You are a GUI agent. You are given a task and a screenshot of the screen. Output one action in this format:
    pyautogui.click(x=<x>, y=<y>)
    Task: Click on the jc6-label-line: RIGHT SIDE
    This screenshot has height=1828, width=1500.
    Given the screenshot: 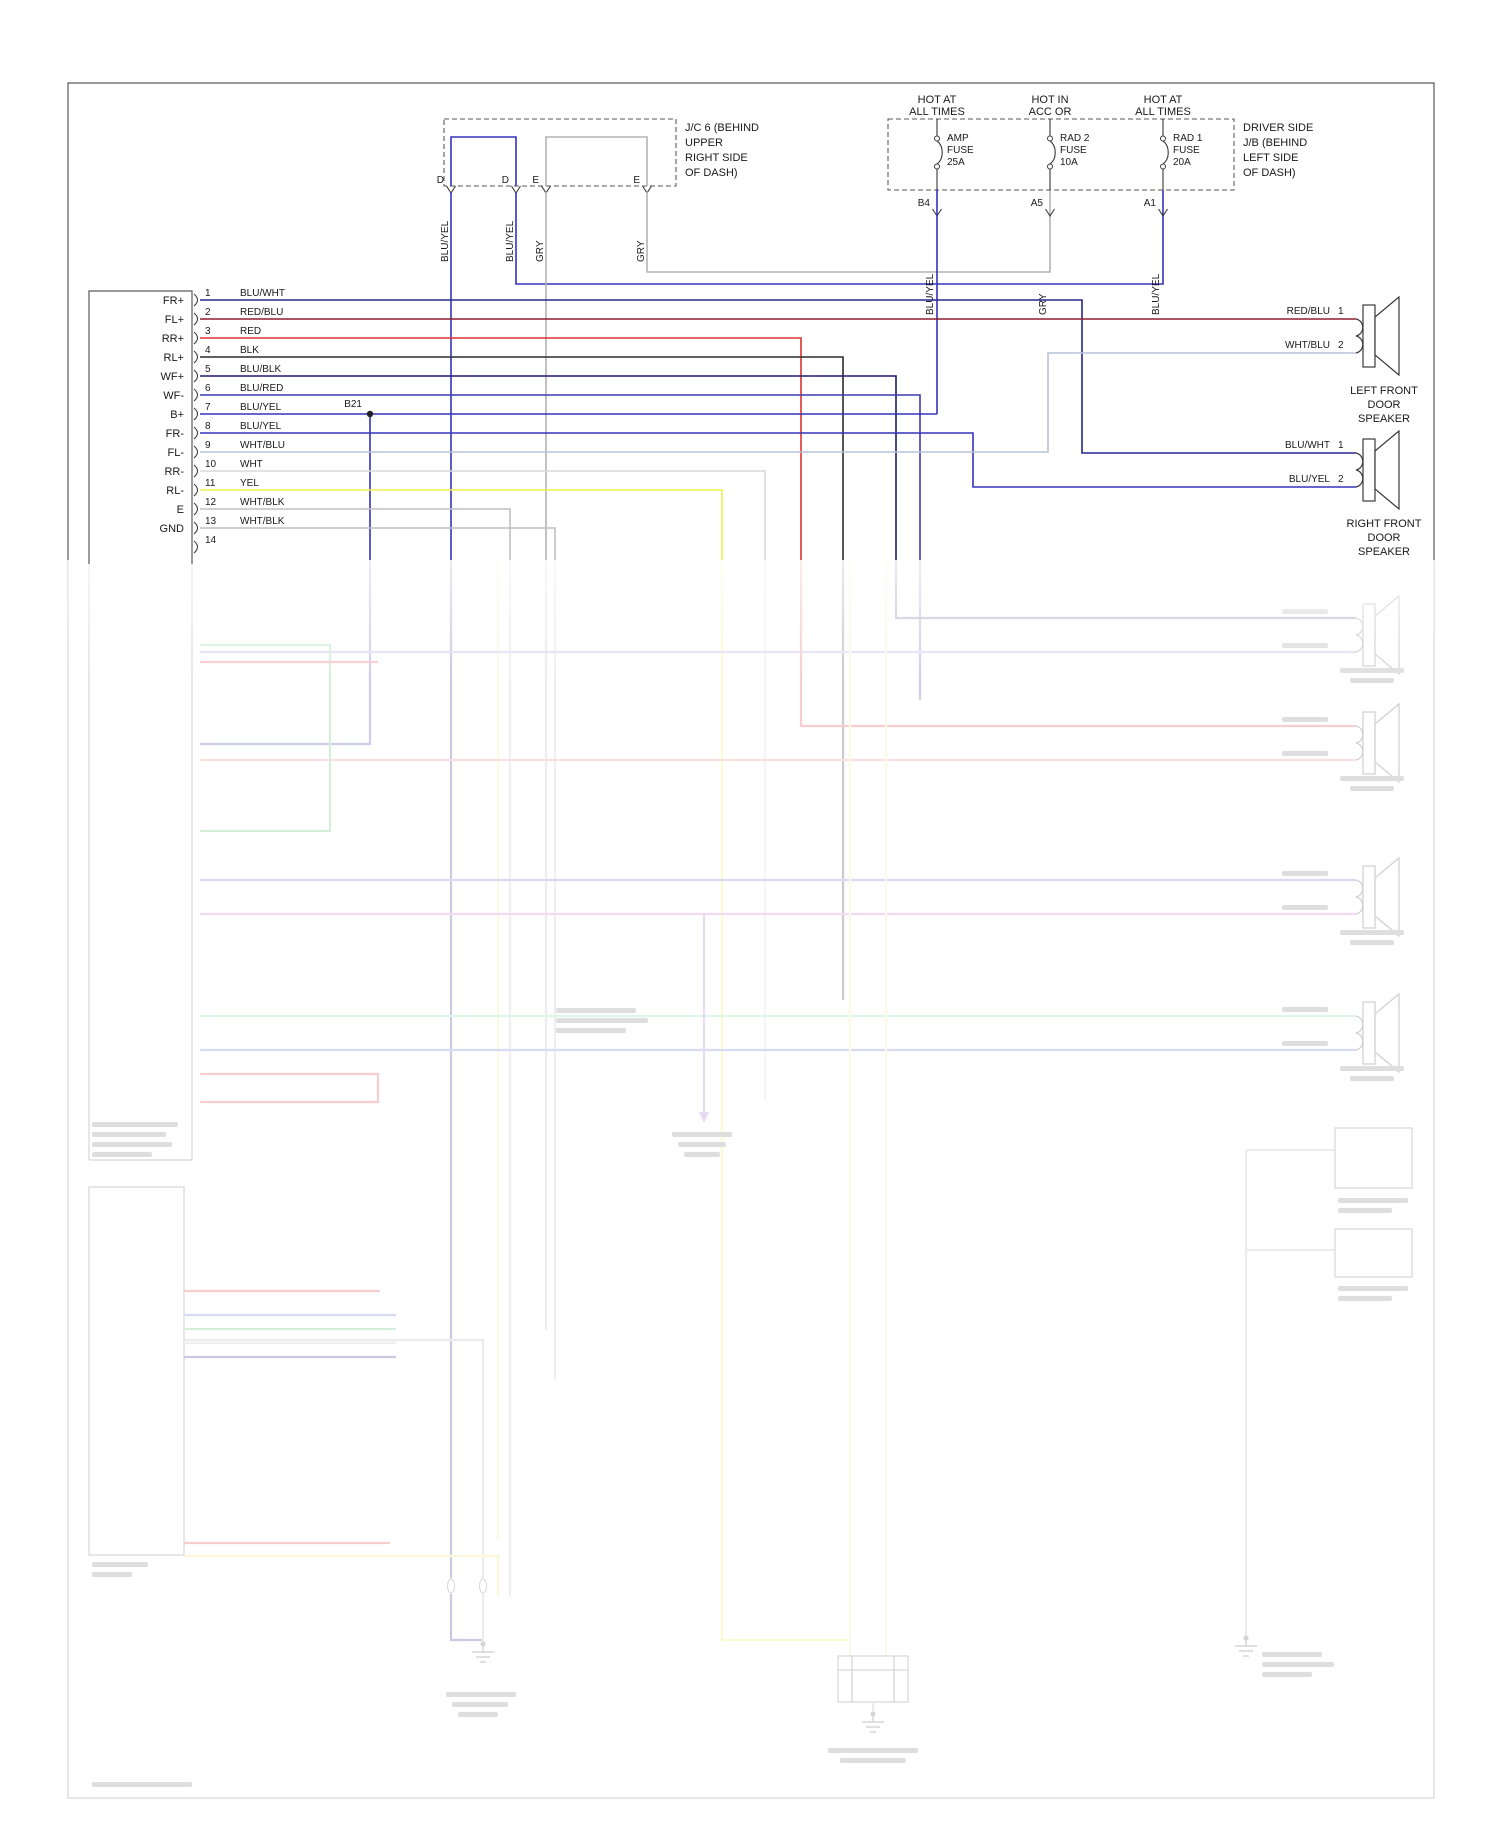 What is the action you would take?
    pyautogui.click(x=716, y=158)
    